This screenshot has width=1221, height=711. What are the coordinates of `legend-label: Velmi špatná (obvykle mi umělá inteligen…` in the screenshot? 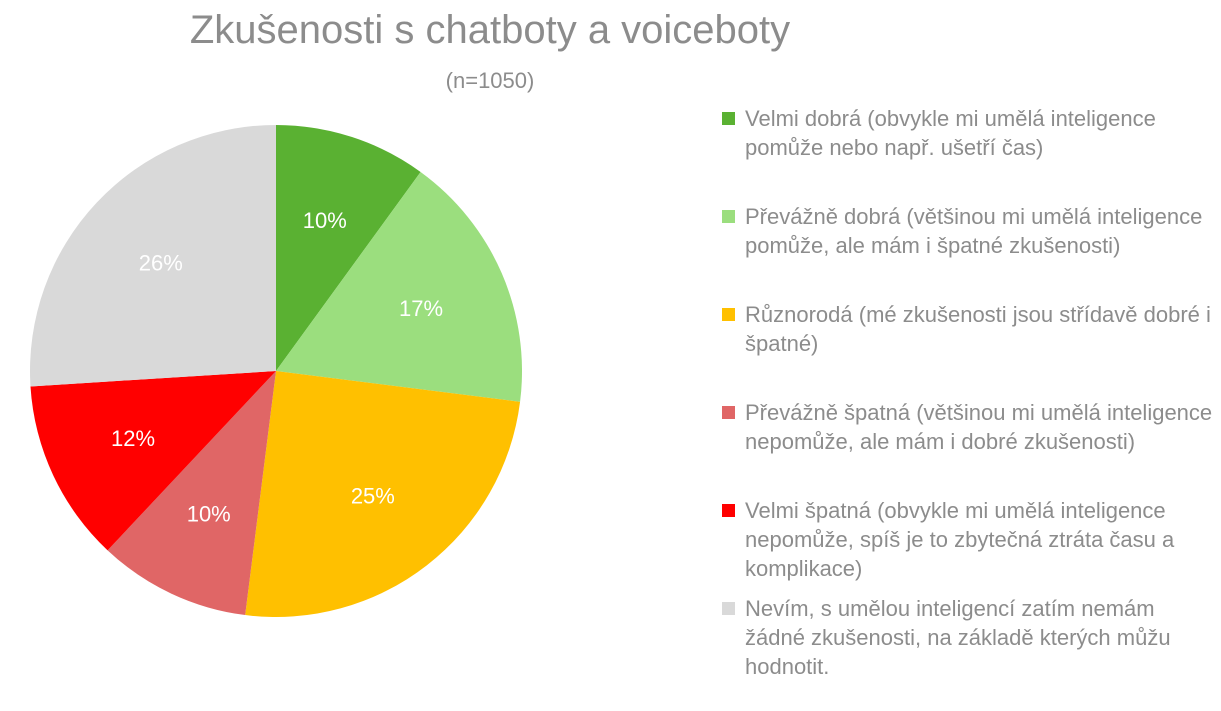 It's located at (960, 539).